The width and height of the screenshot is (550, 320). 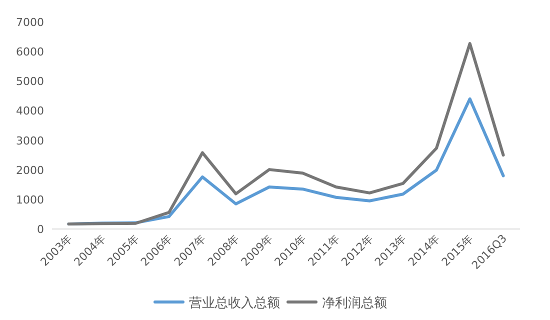 I want to click on legend-label: 净利润总额, so click(x=354, y=303).